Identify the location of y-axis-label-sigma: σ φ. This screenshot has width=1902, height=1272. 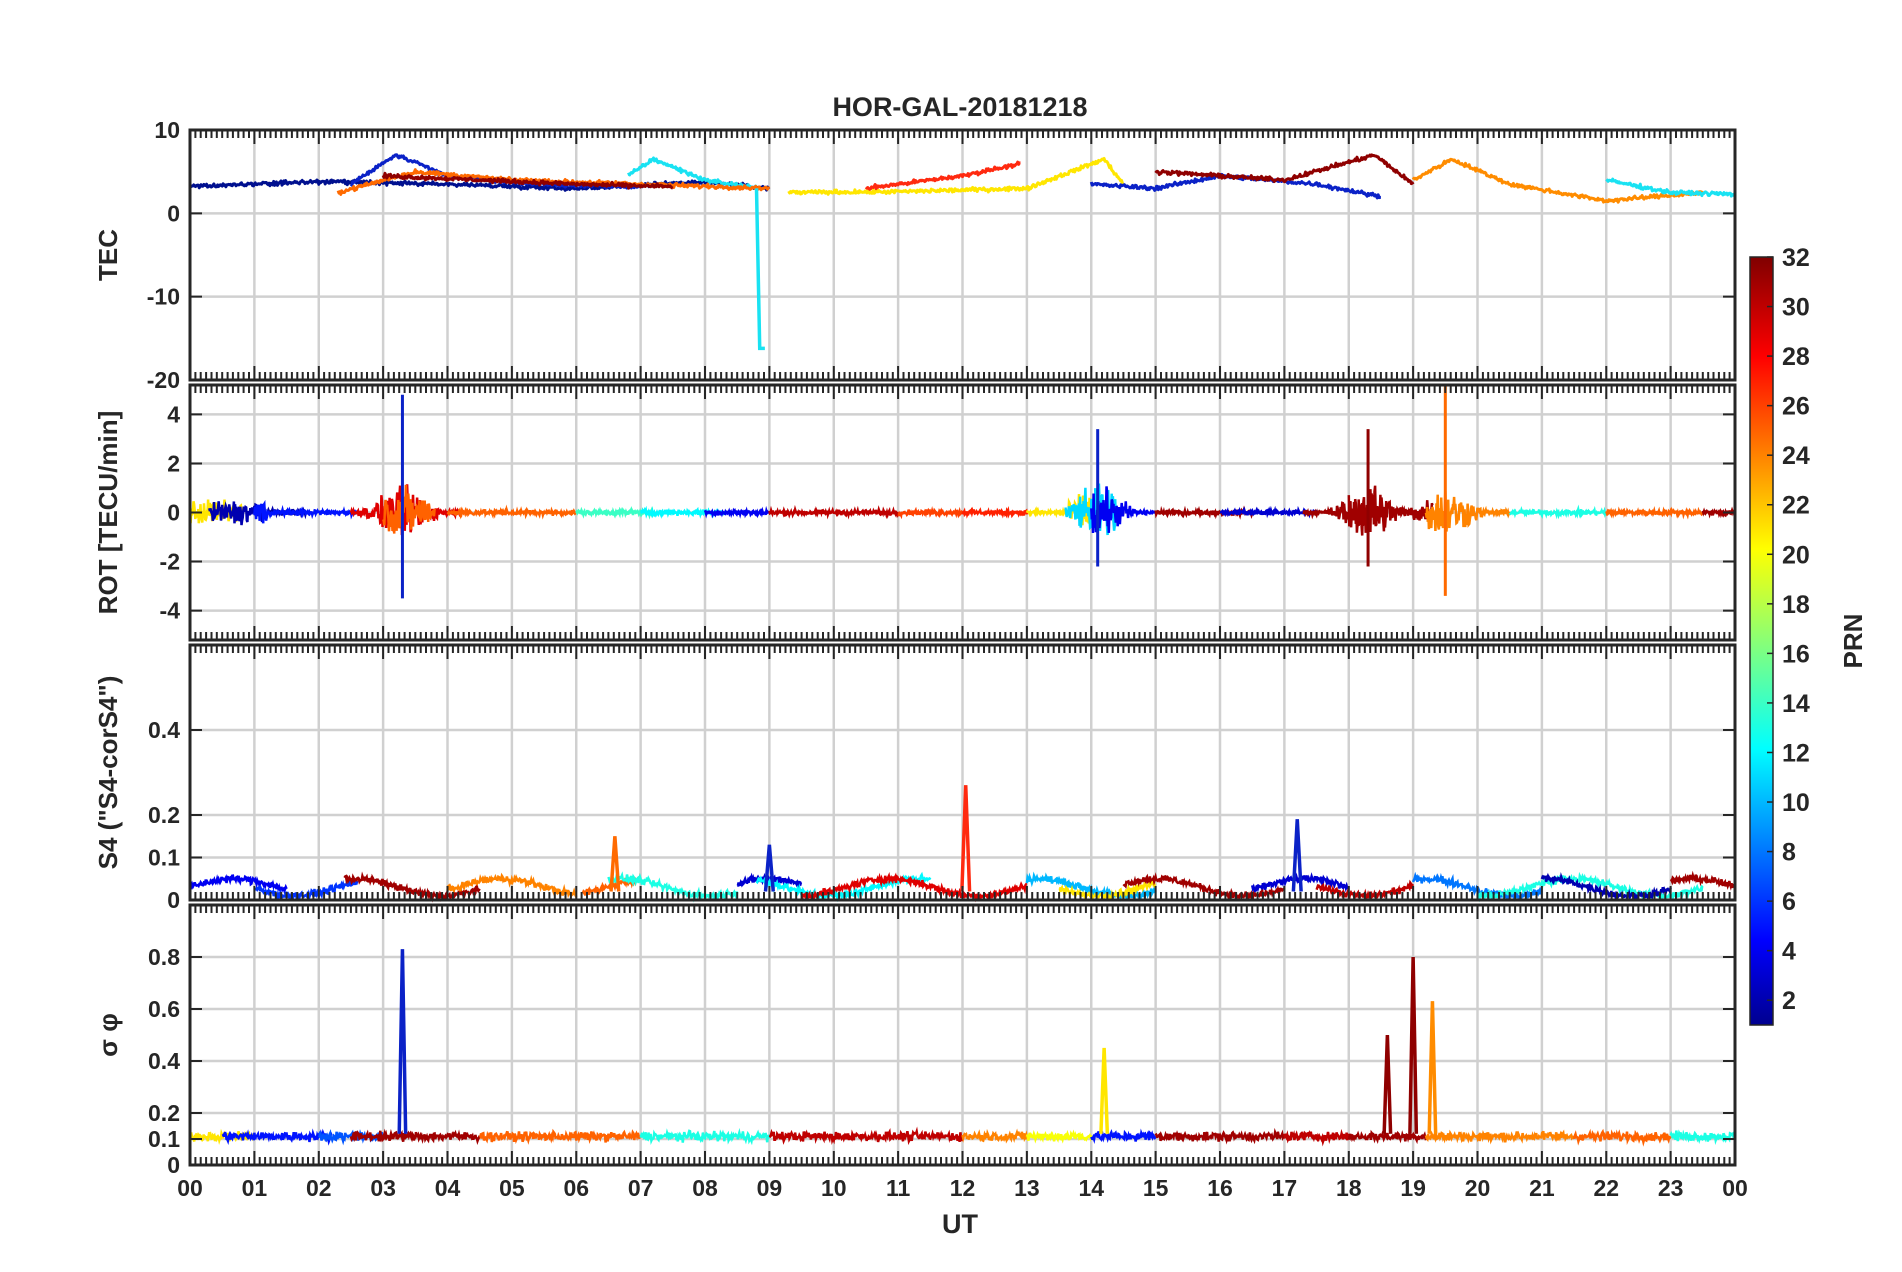
(108, 1035).